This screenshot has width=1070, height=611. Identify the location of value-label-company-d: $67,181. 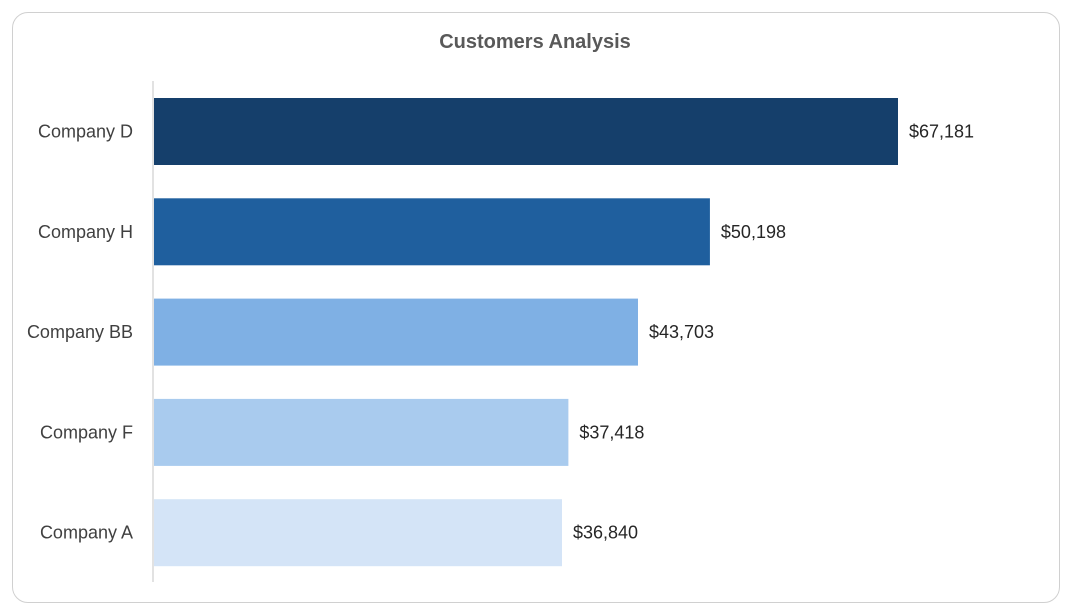
(941, 132).